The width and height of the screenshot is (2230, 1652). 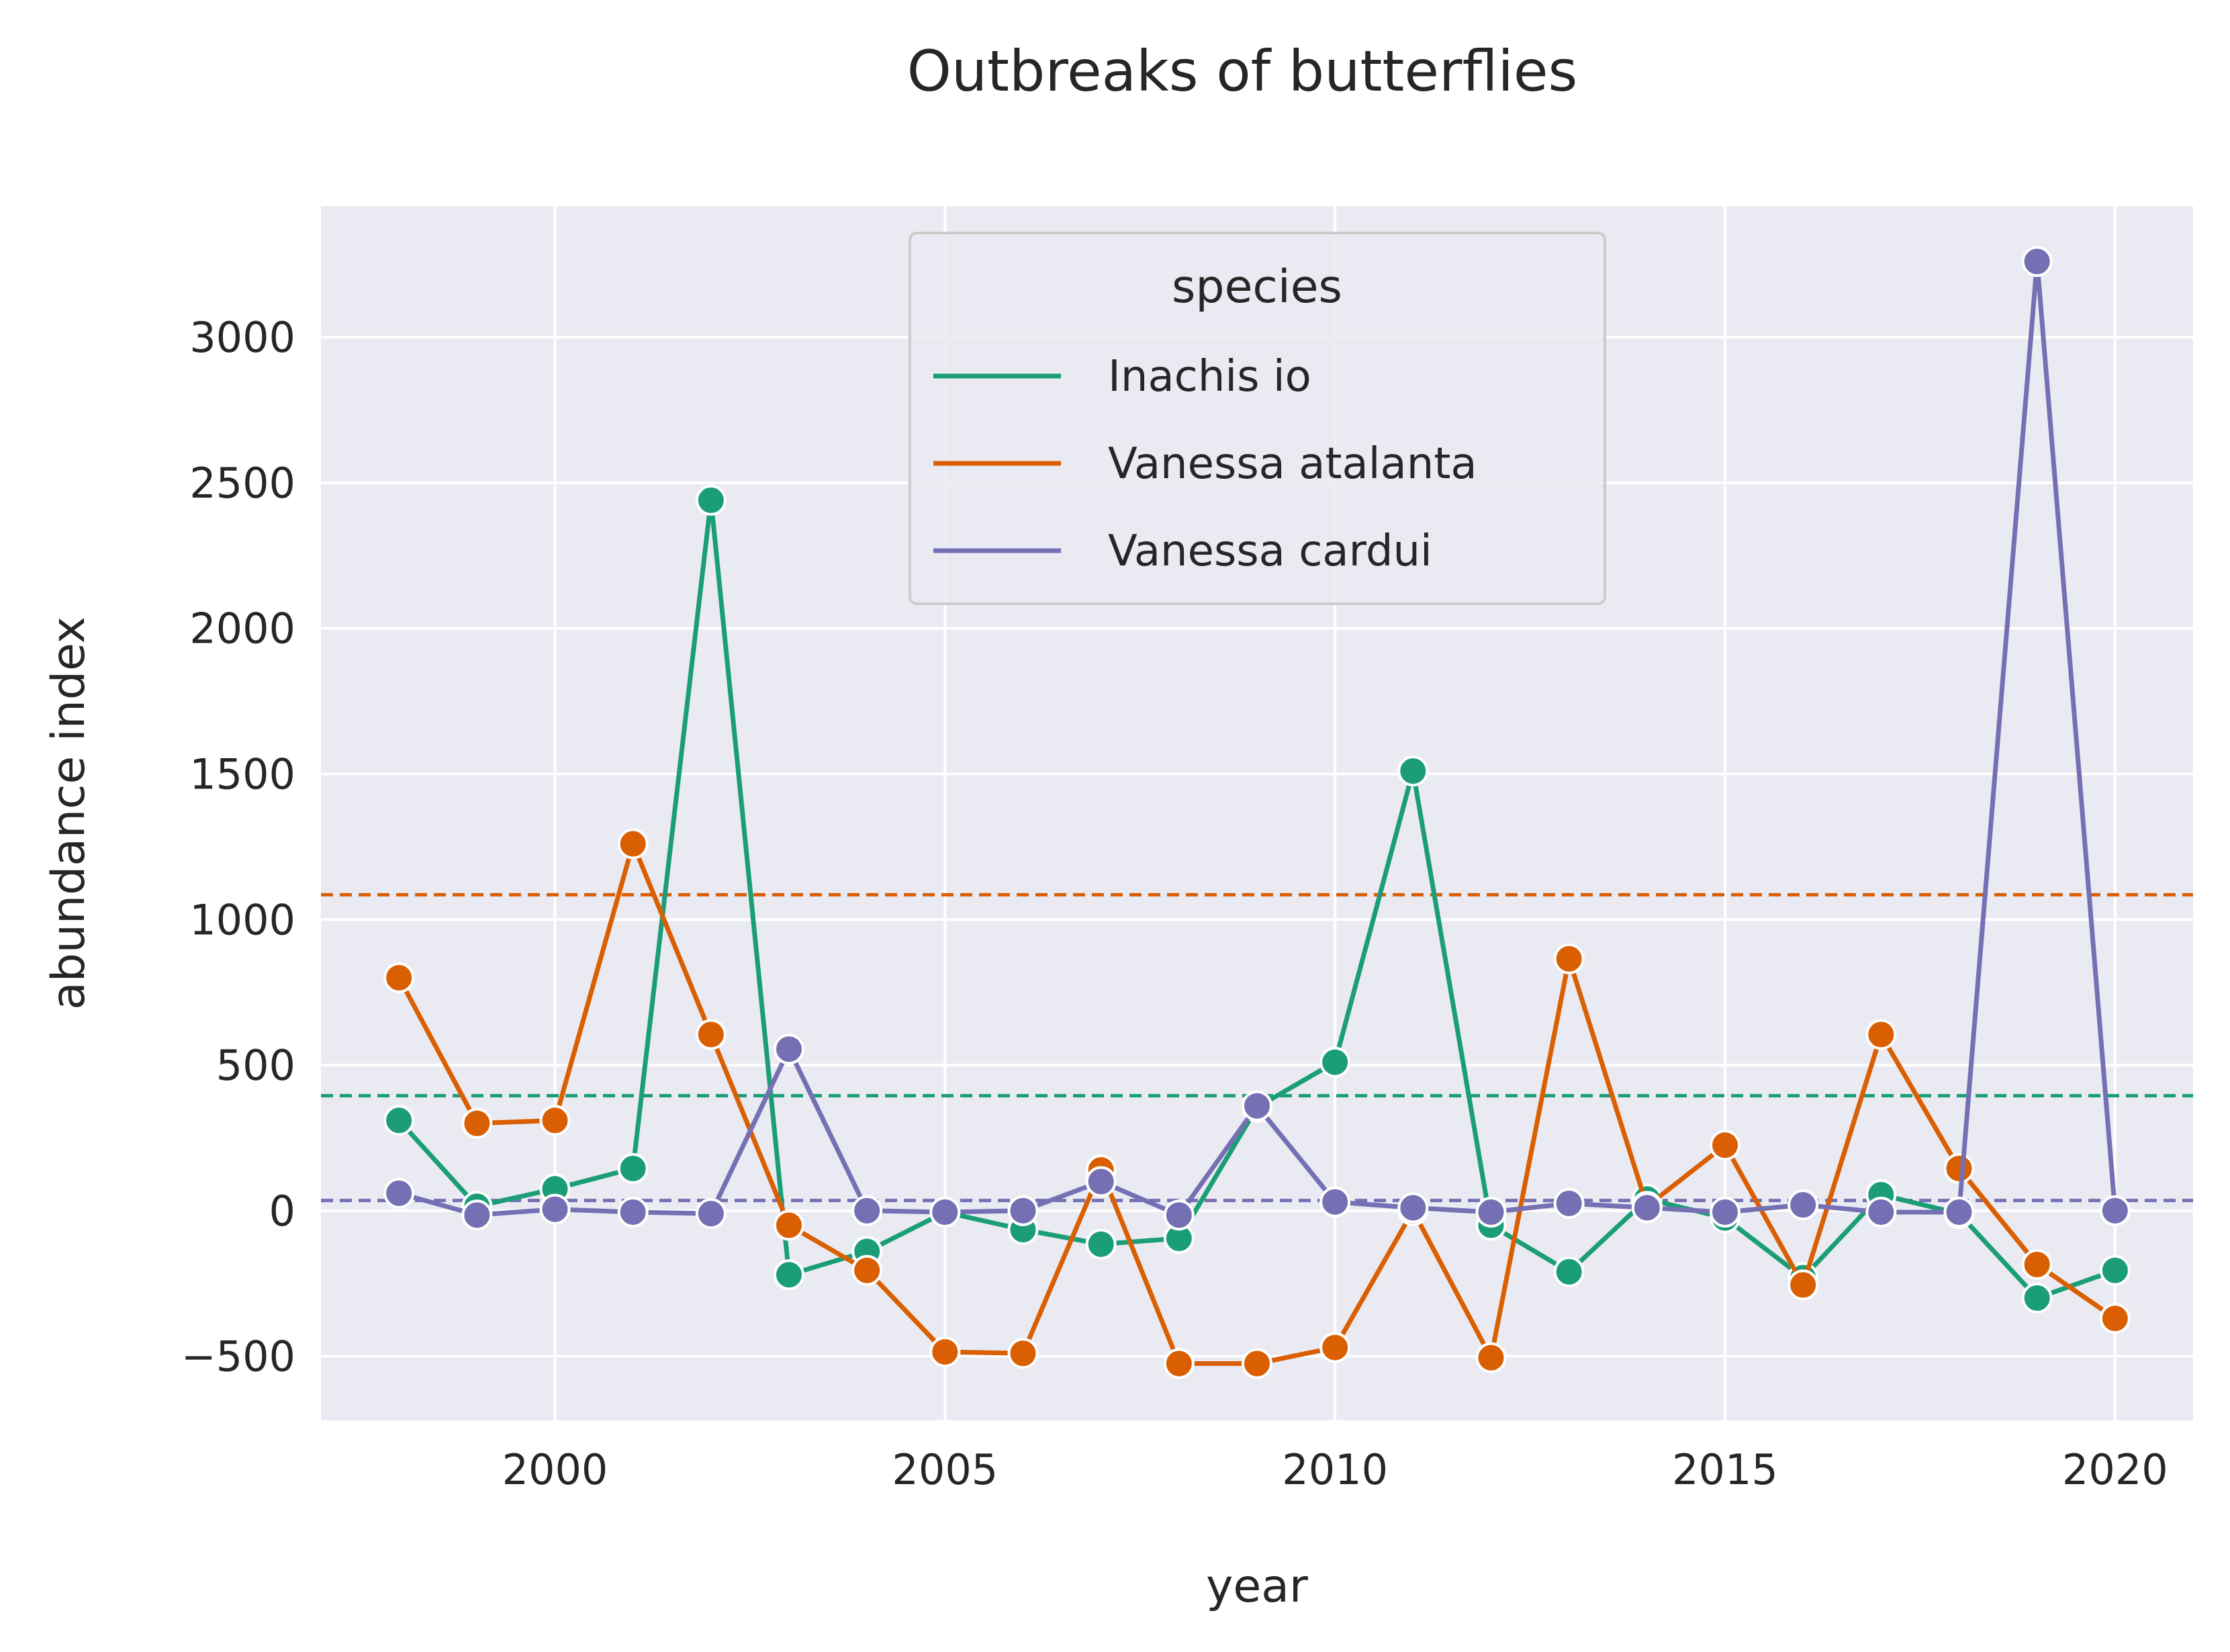 What do you see at coordinates (555, 1469) in the screenshot?
I see `x-tick-label: 2000` at bounding box center [555, 1469].